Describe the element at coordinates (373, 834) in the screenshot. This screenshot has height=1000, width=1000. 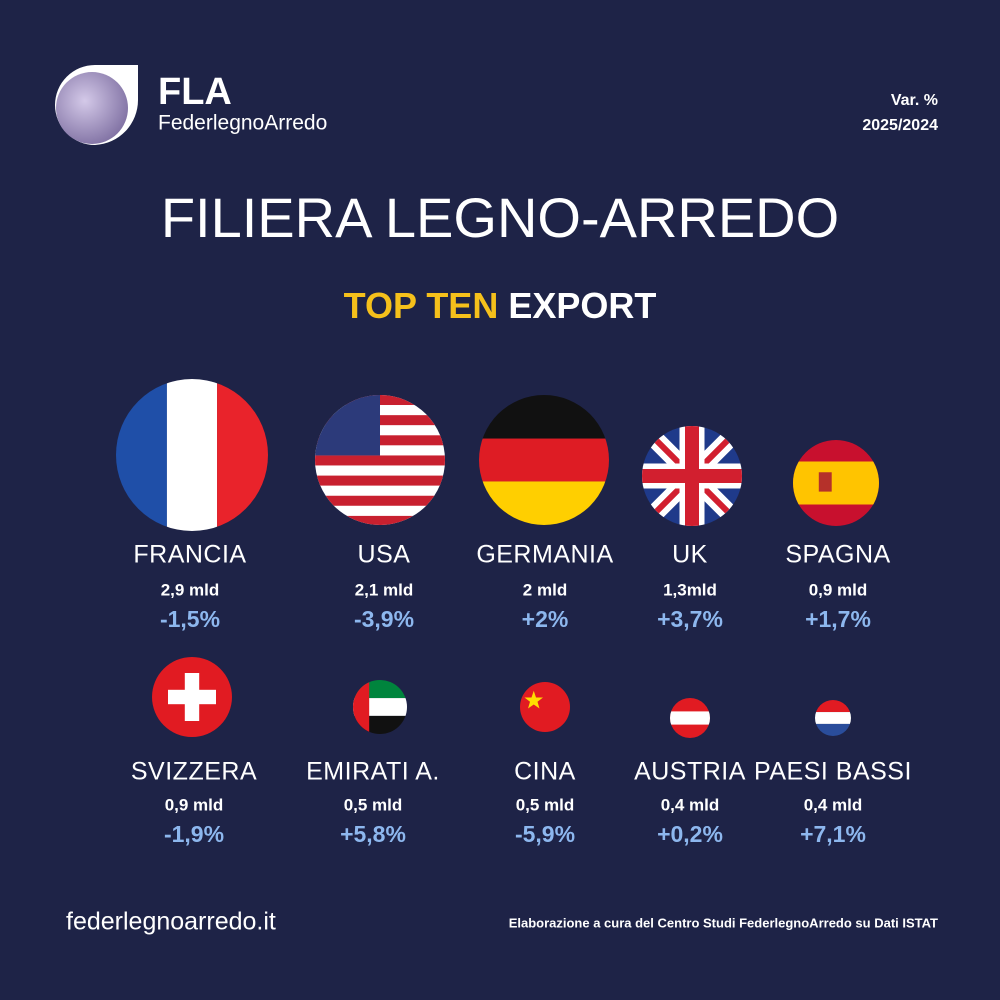
I see `change: +5,8%` at that location.